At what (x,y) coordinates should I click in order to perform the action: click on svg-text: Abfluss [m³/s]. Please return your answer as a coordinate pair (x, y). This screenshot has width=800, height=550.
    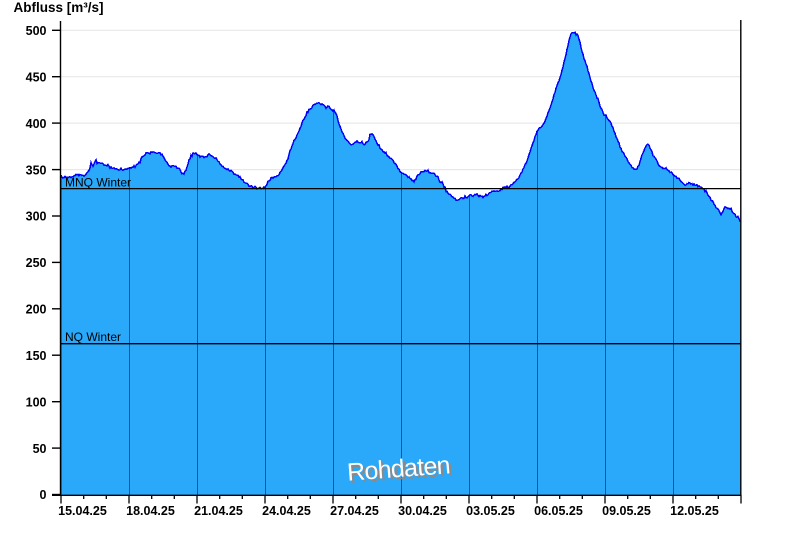
    Looking at the image, I should click on (59, 7).